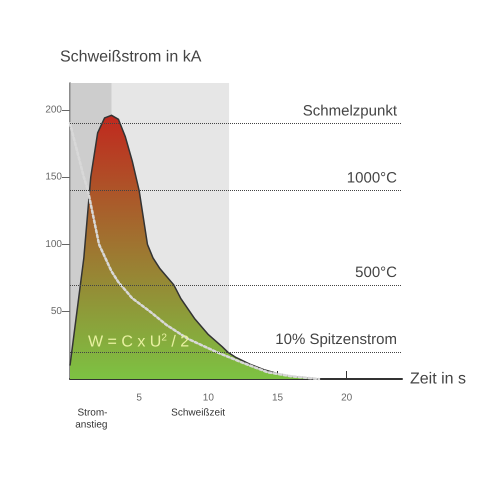 The height and width of the screenshot is (502, 500). What do you see at coordinates (347, 398) in the screenshot?
I see `x-tick-label: 20` at bounding box center [347, 398].